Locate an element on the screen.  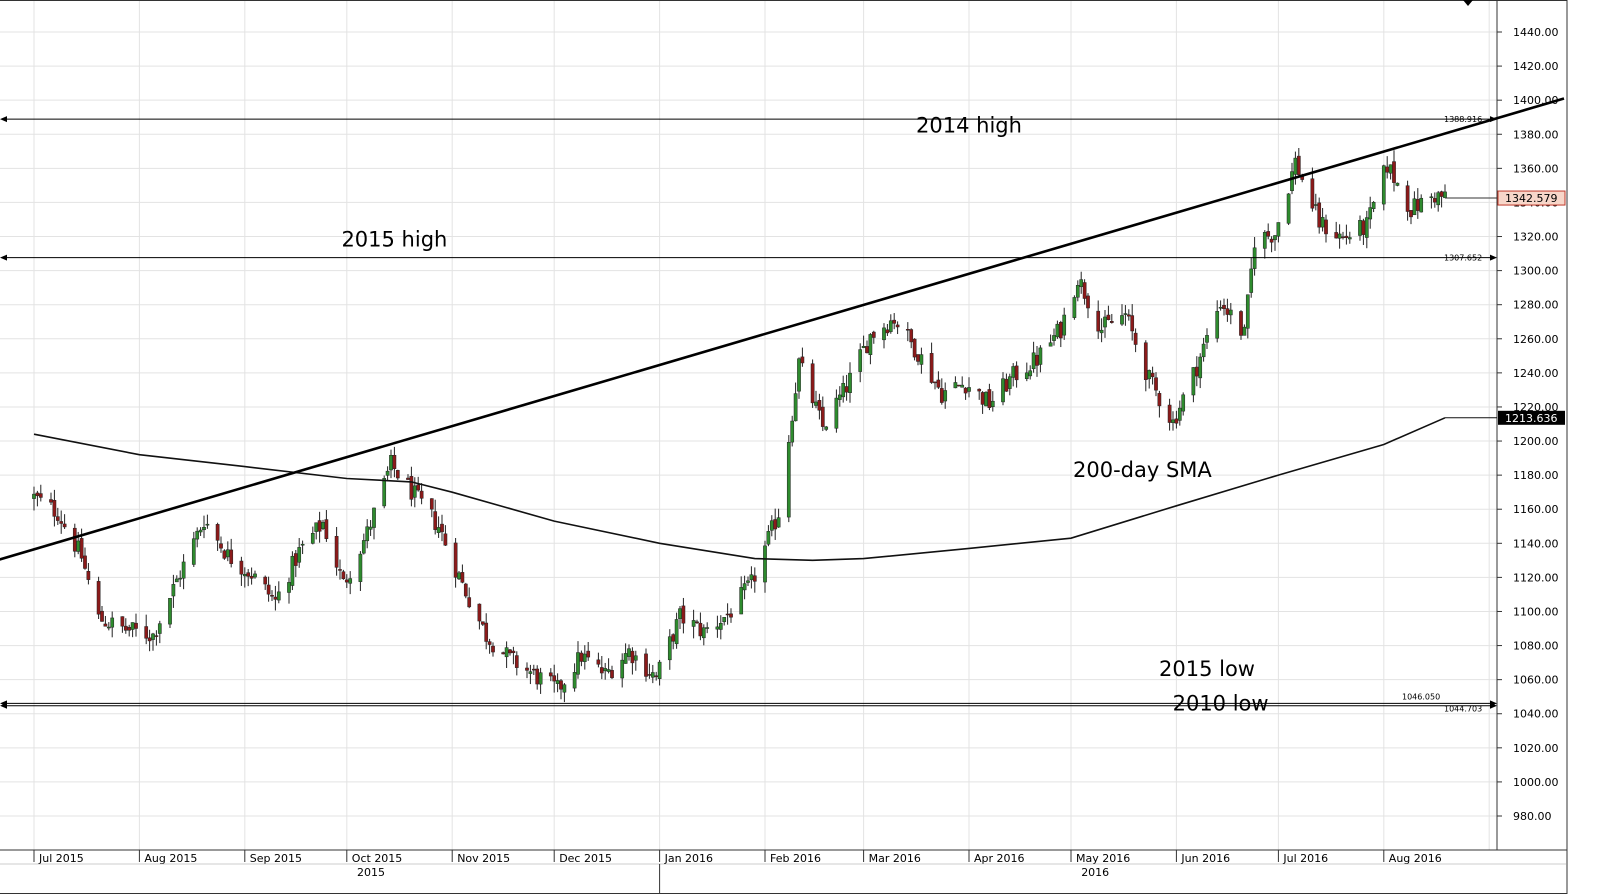
y-tick-label: 1360.00 is located at coordinates (1536, 168).